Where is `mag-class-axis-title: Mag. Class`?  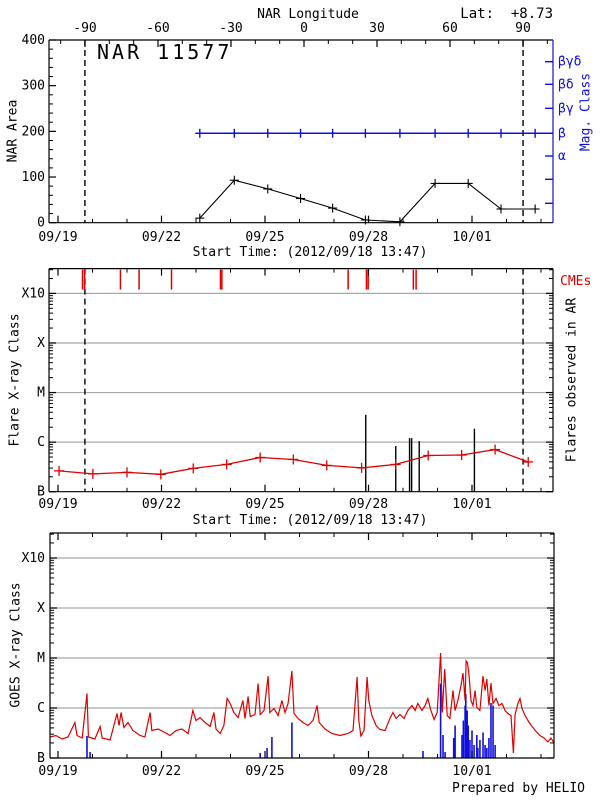
mag-class-axis-title: Mag. Class is located at coordinates (586, 112).